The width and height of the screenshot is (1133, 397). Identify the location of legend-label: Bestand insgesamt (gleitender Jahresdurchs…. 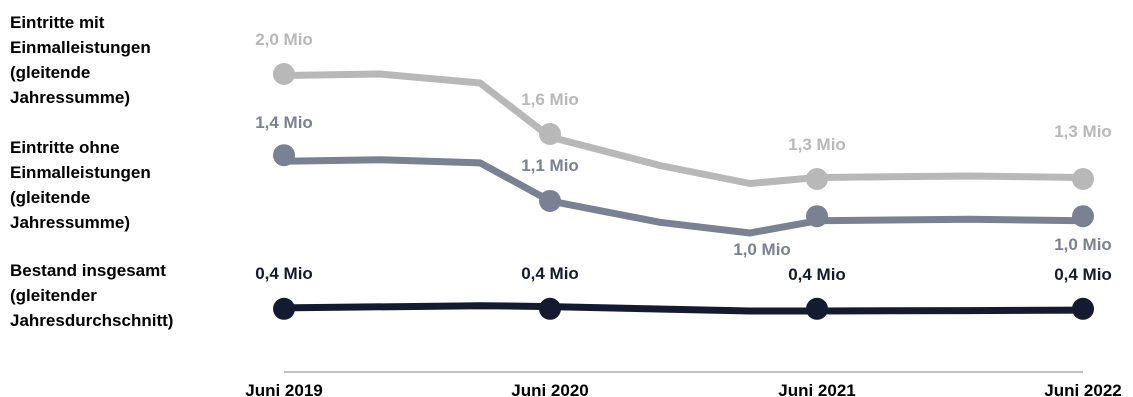
(91, 295).